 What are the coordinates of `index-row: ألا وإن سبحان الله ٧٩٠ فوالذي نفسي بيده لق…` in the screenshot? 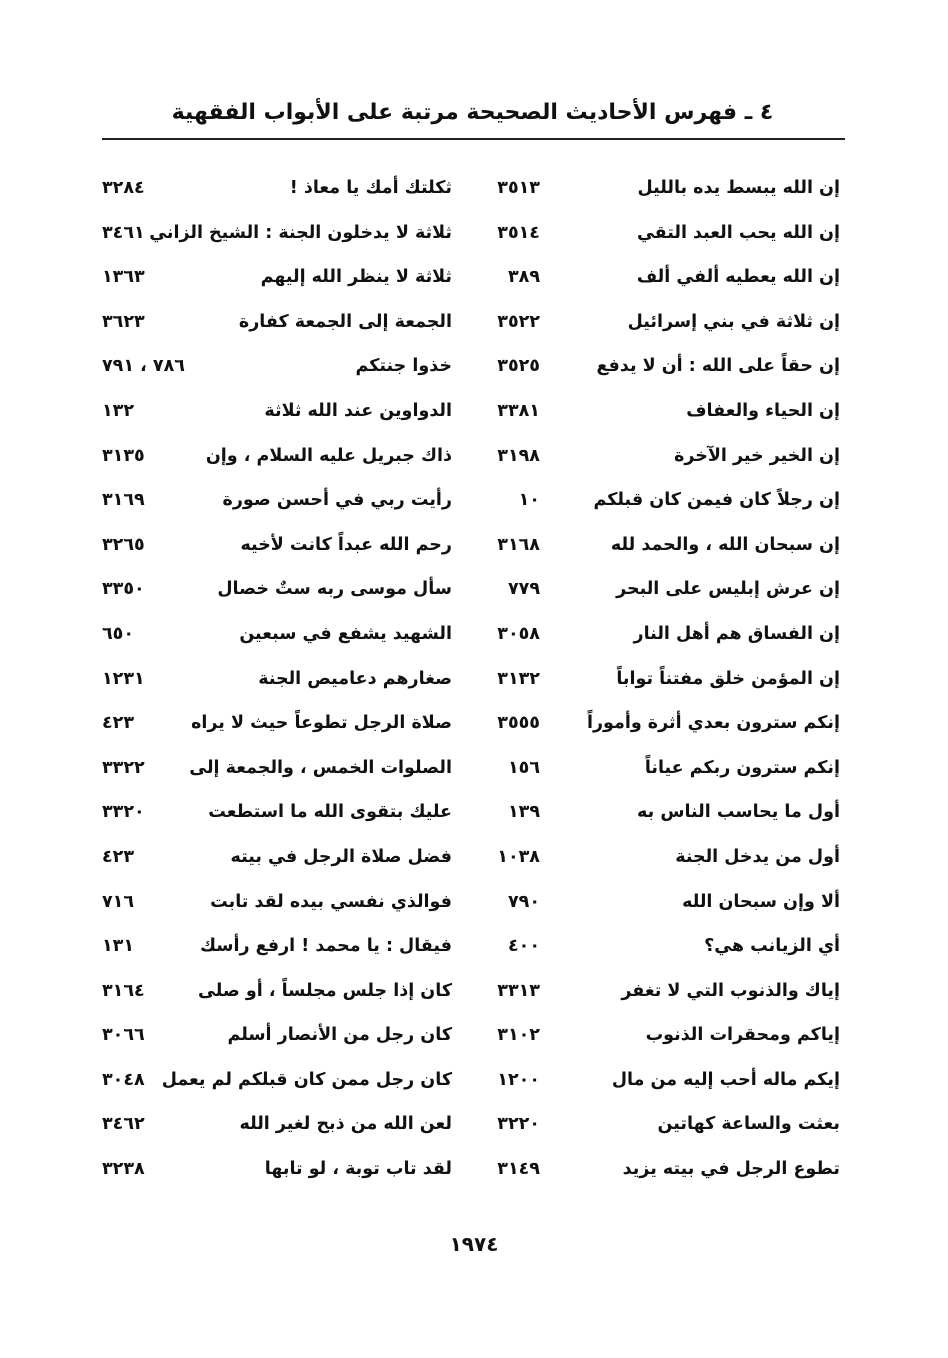 It's located at (474, 906).